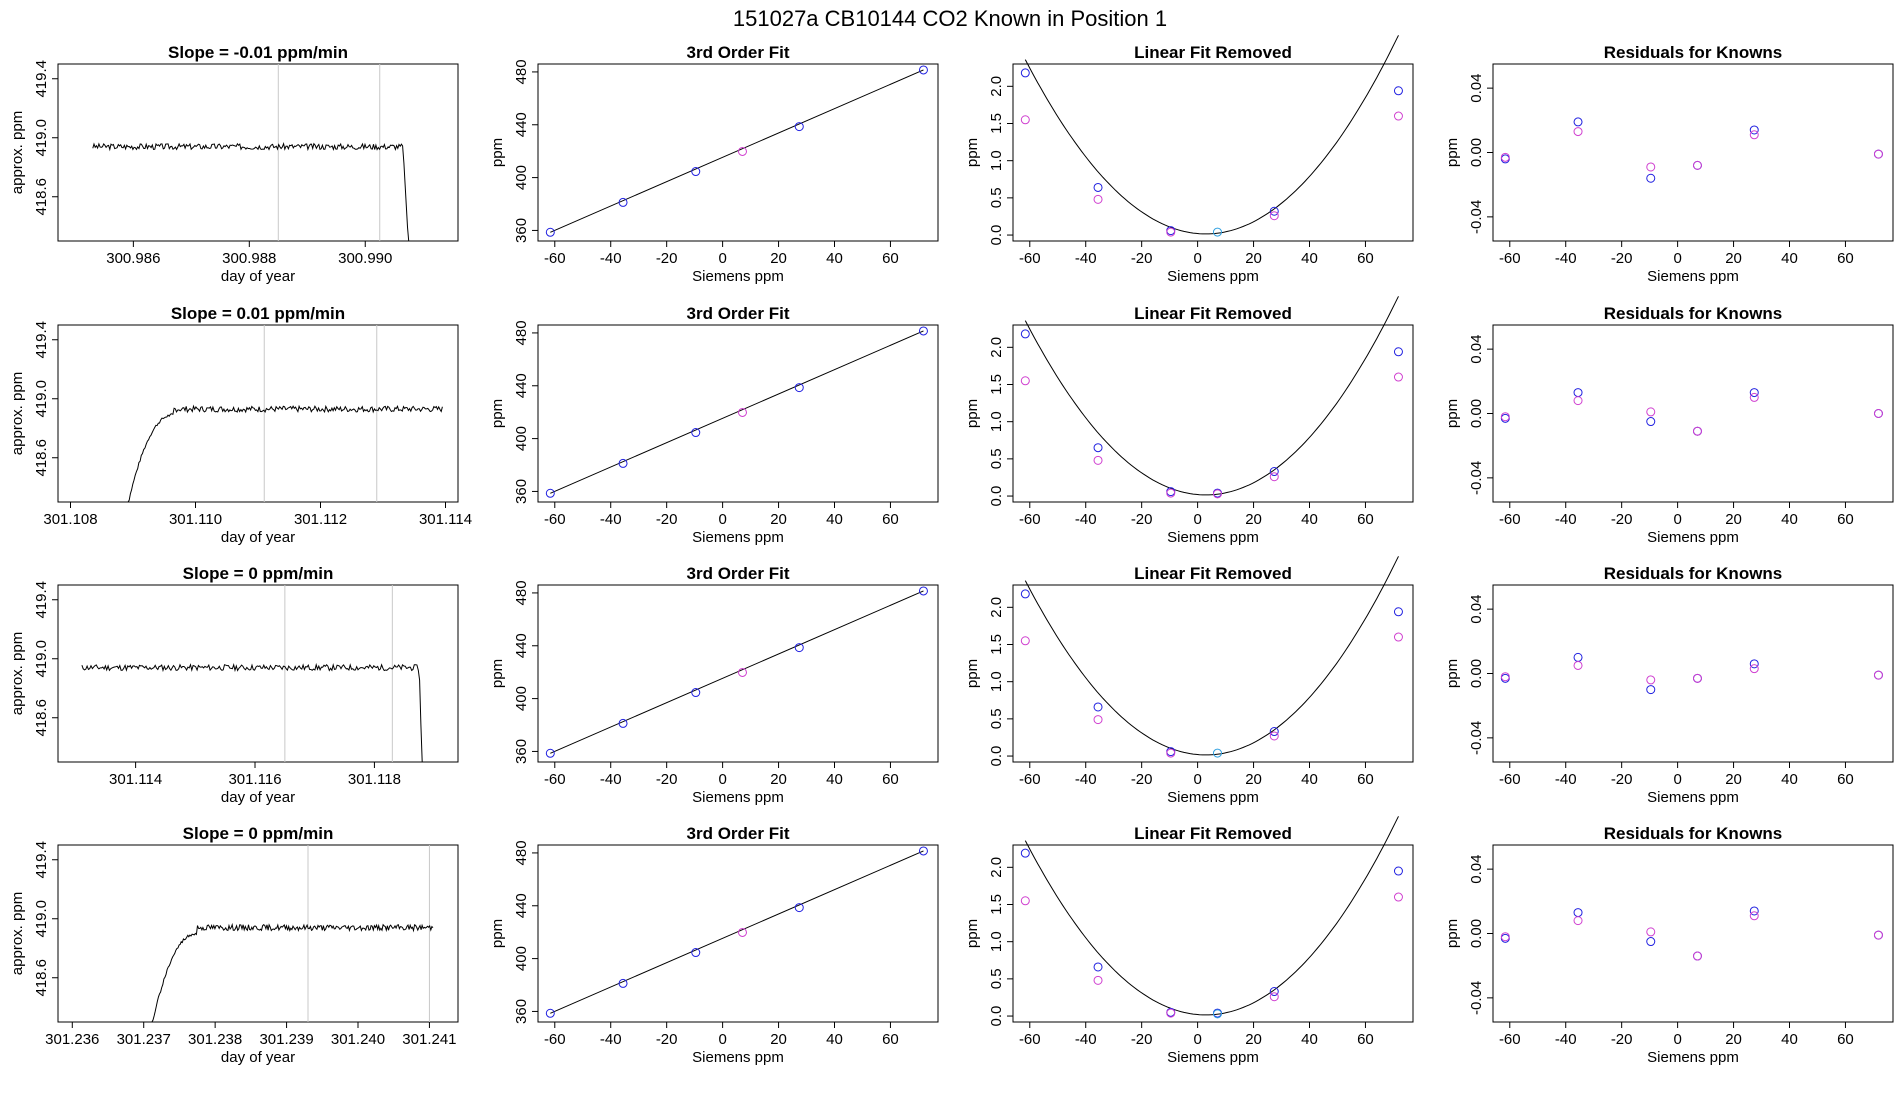 The image size is (1900, 1100). I want to click on y-tick-label: 0.00, so click(1476, 933).